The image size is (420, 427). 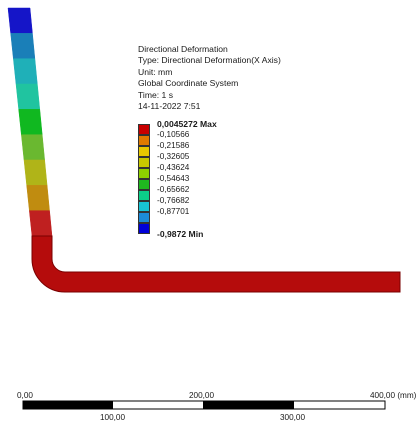 What do you see at coordinates (173, 156) in the screenshot?
I see `legend-value: -0,32605` at bounding box center [173, 156].